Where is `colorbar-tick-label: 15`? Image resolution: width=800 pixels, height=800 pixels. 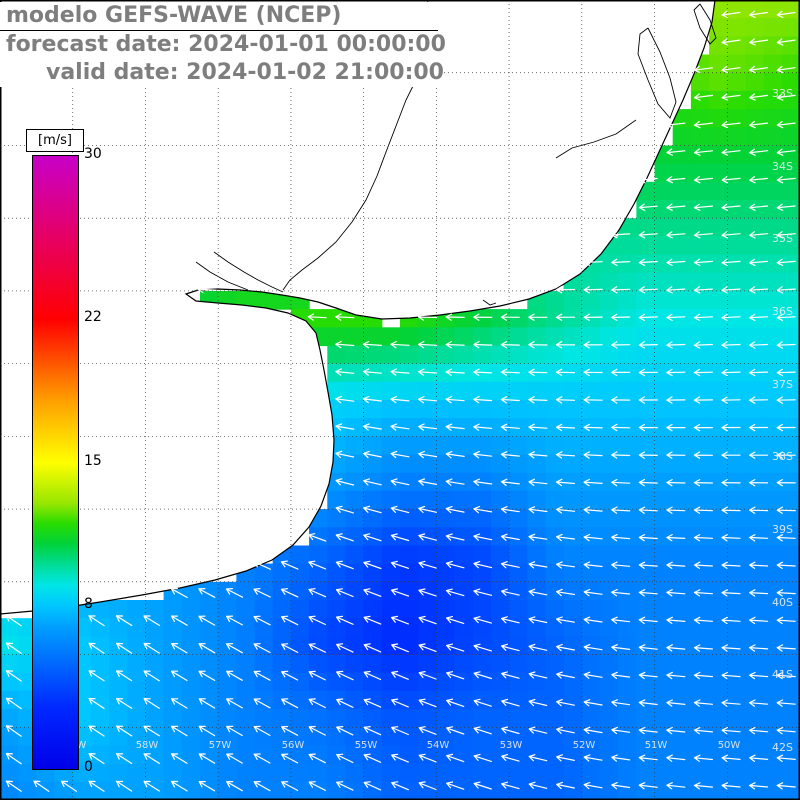 colorbar-tick-label: 15 is located at coordinates (93, 461).